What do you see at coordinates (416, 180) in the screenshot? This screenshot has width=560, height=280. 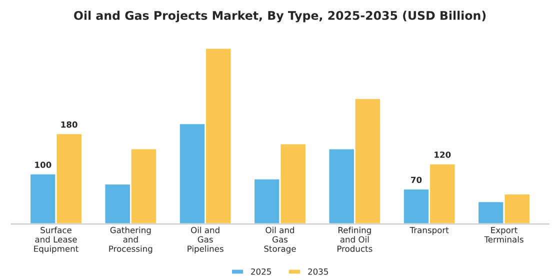 I see `data-label: 70` at bounding box center [416, 180].